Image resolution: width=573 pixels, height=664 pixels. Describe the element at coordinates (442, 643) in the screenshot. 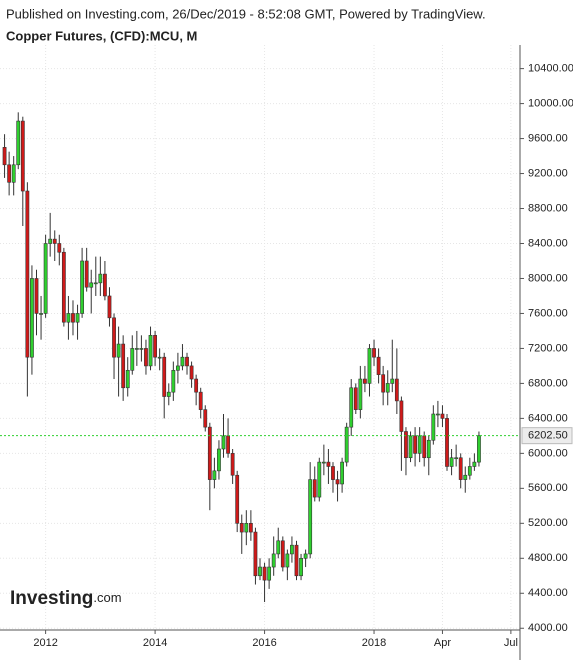

I see `x-tick-label: Apr` at that location.